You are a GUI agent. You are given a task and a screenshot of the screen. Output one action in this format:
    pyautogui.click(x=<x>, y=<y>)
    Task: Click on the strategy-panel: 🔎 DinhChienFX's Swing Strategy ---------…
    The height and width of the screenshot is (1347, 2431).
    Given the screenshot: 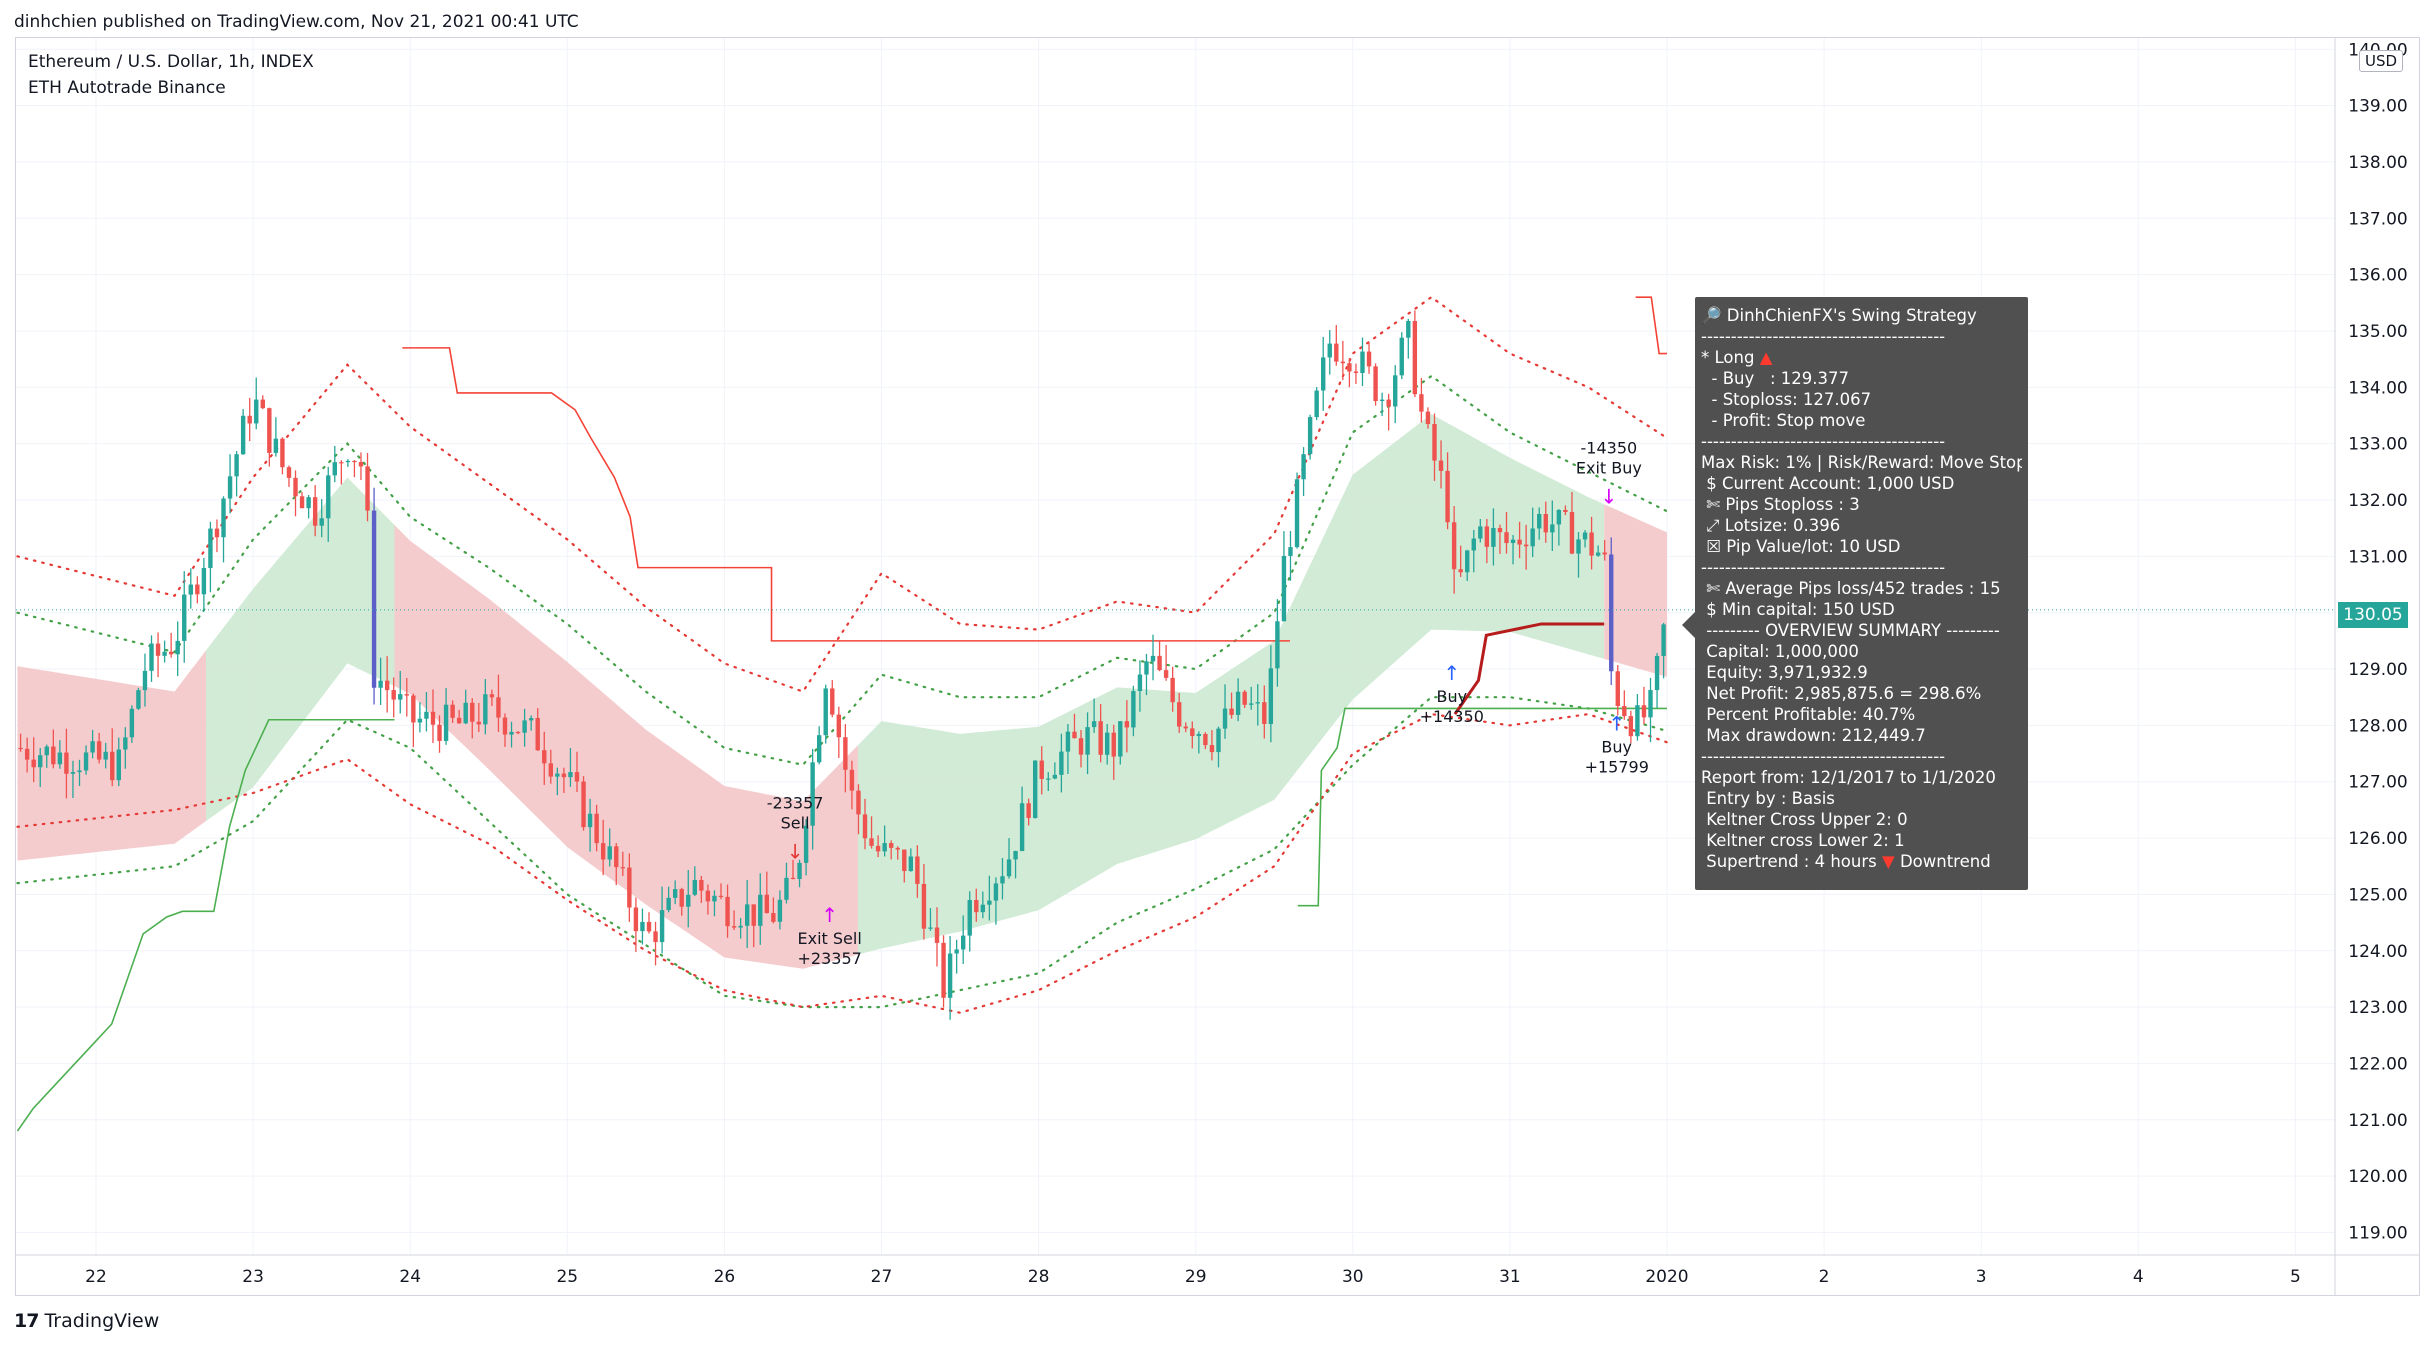 What is the action you would take?
    pyautogui.click(x=1861, y=593)
    